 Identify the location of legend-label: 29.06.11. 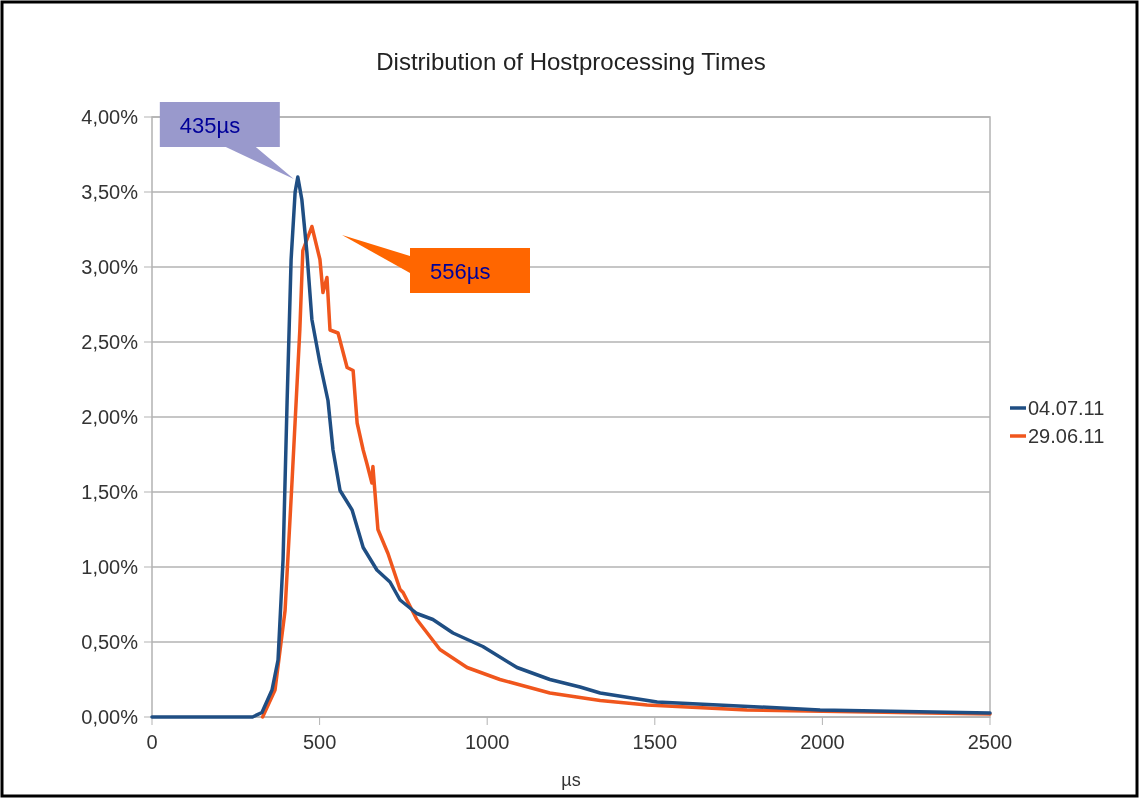
(1066, 436).